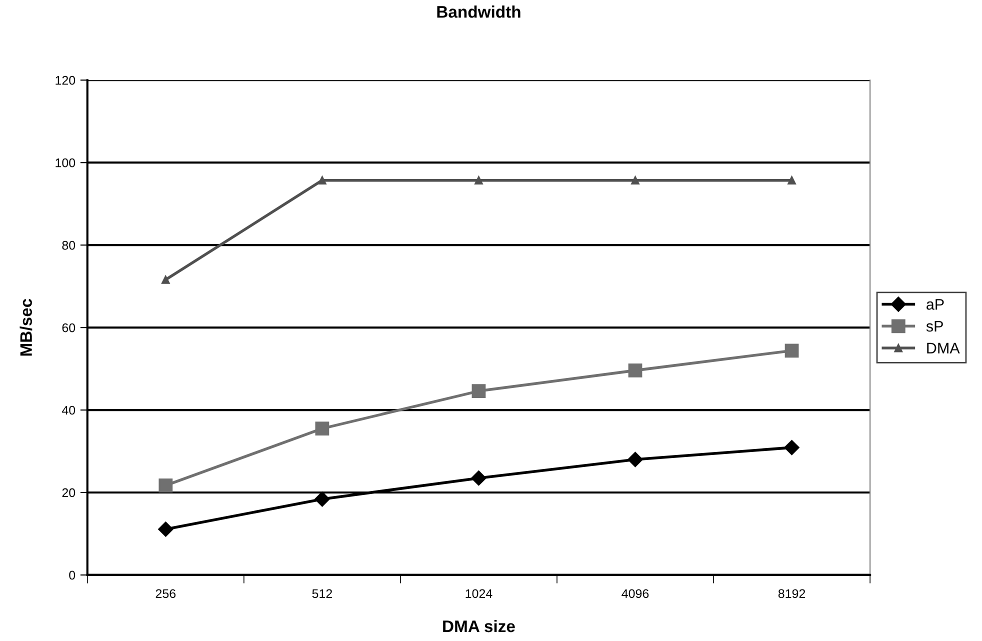  Describe the element at coordinates (66, 163) in the screenshot. I see `y-tick-label: 100` at that location.